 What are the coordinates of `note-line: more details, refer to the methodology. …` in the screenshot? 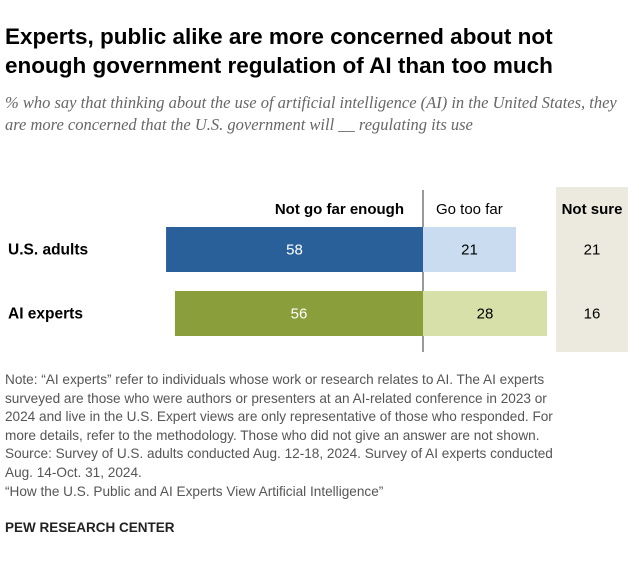 It's located at (272, 435).